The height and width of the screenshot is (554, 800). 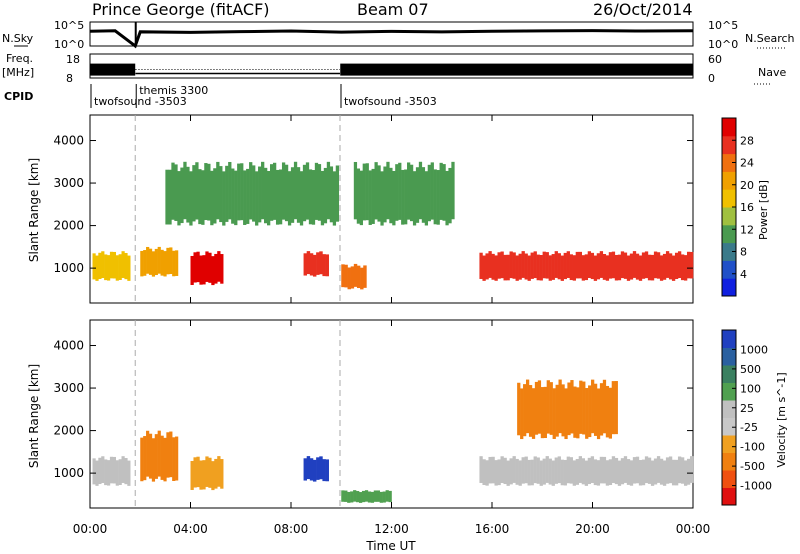 I want to click on station-title: Prince George (fitACF), so click(x=181, y=9).